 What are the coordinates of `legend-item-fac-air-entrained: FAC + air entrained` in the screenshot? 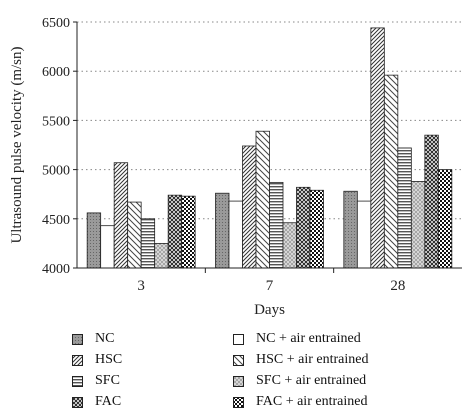 It's located at (300, 402).